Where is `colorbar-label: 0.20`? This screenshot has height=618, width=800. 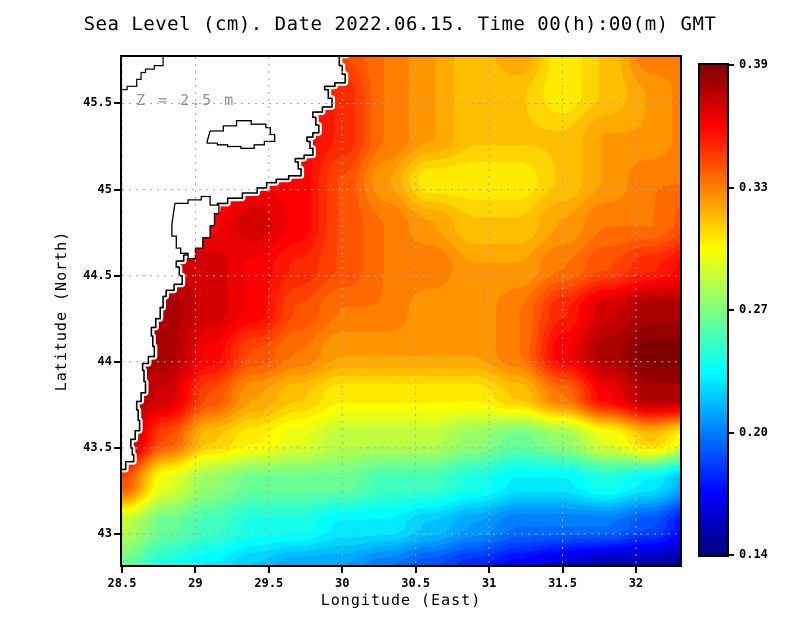
colorbar-label: 0.20 is located at coordinates (753, 431).